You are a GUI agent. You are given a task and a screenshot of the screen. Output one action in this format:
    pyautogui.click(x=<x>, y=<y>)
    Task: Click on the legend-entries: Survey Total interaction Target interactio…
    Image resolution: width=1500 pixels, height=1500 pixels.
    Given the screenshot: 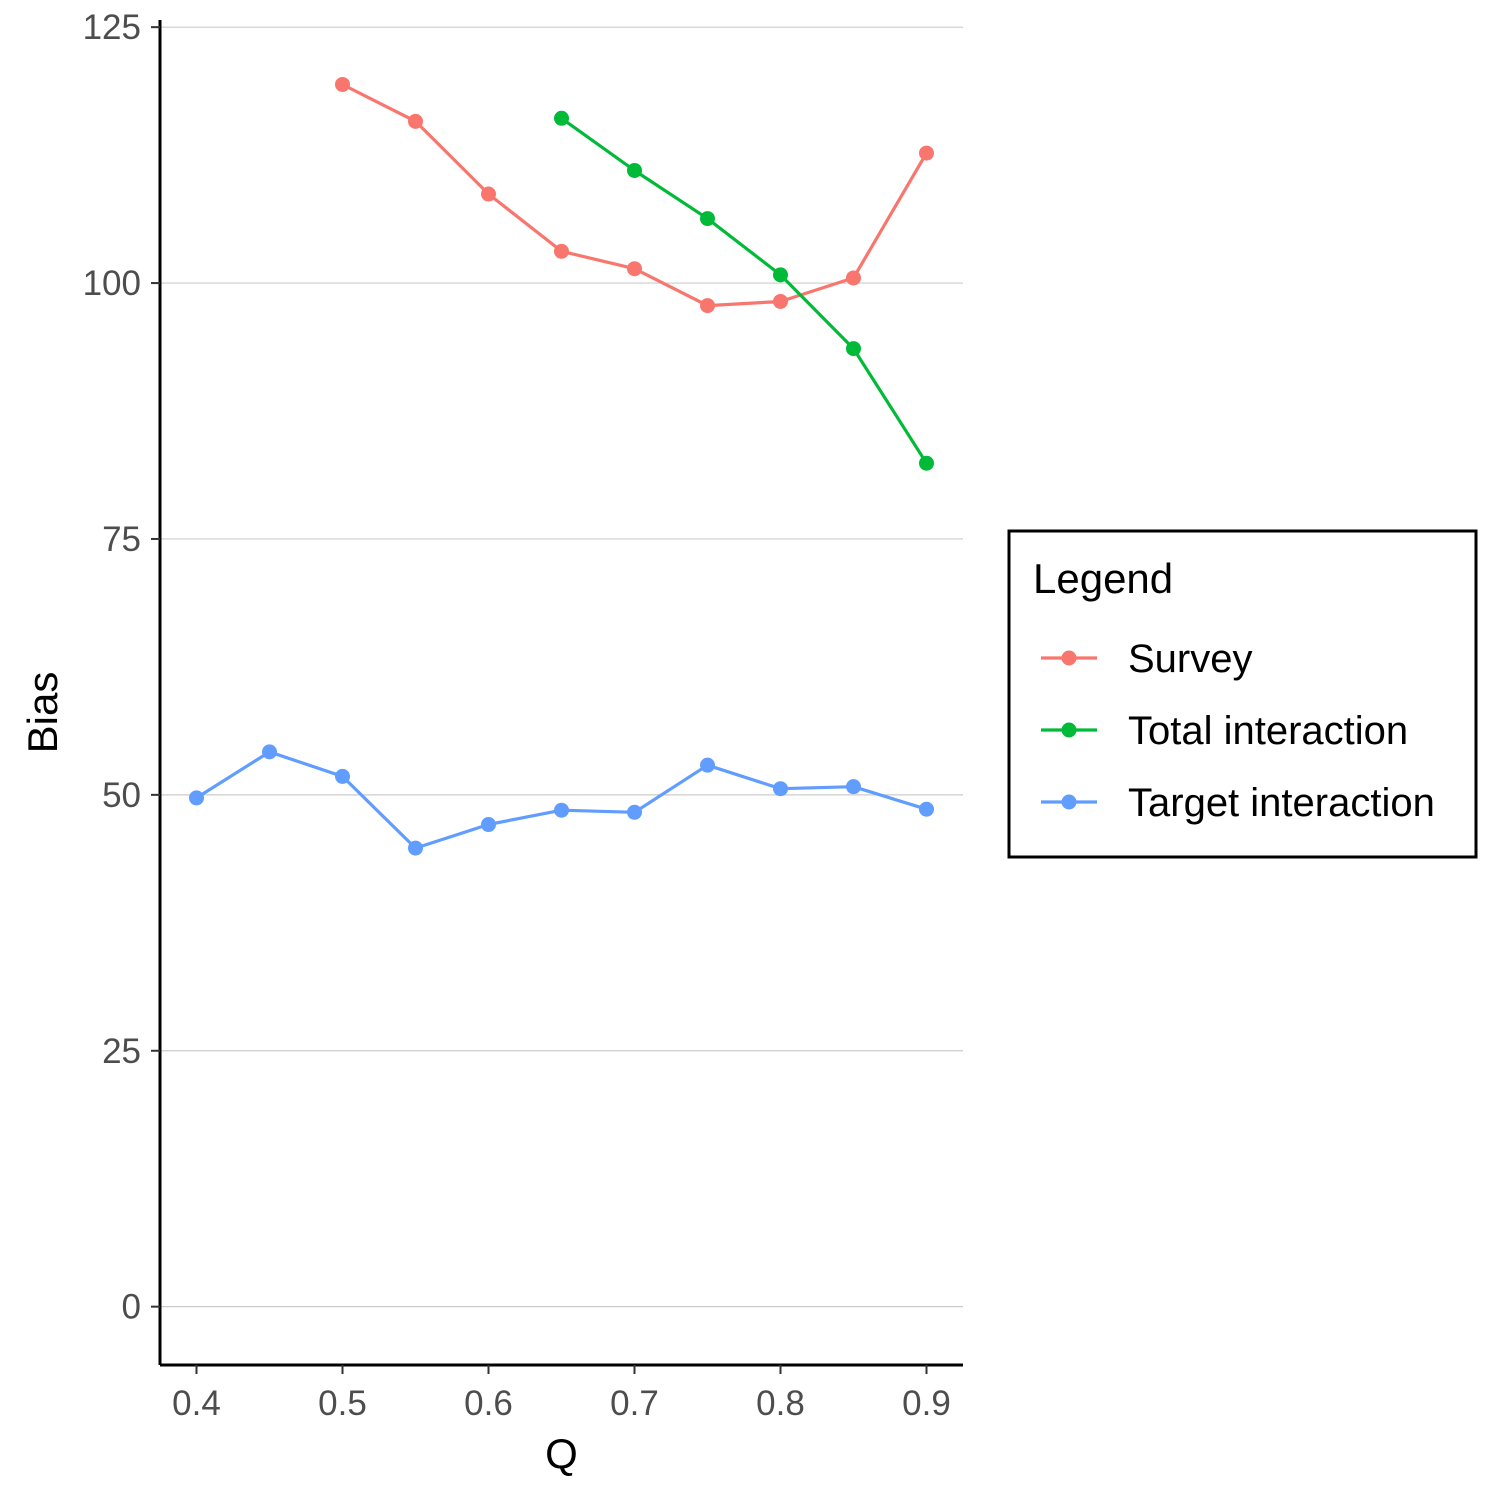 What is the action you would take?
    pyautogui.click(x=1238, y=731)
    